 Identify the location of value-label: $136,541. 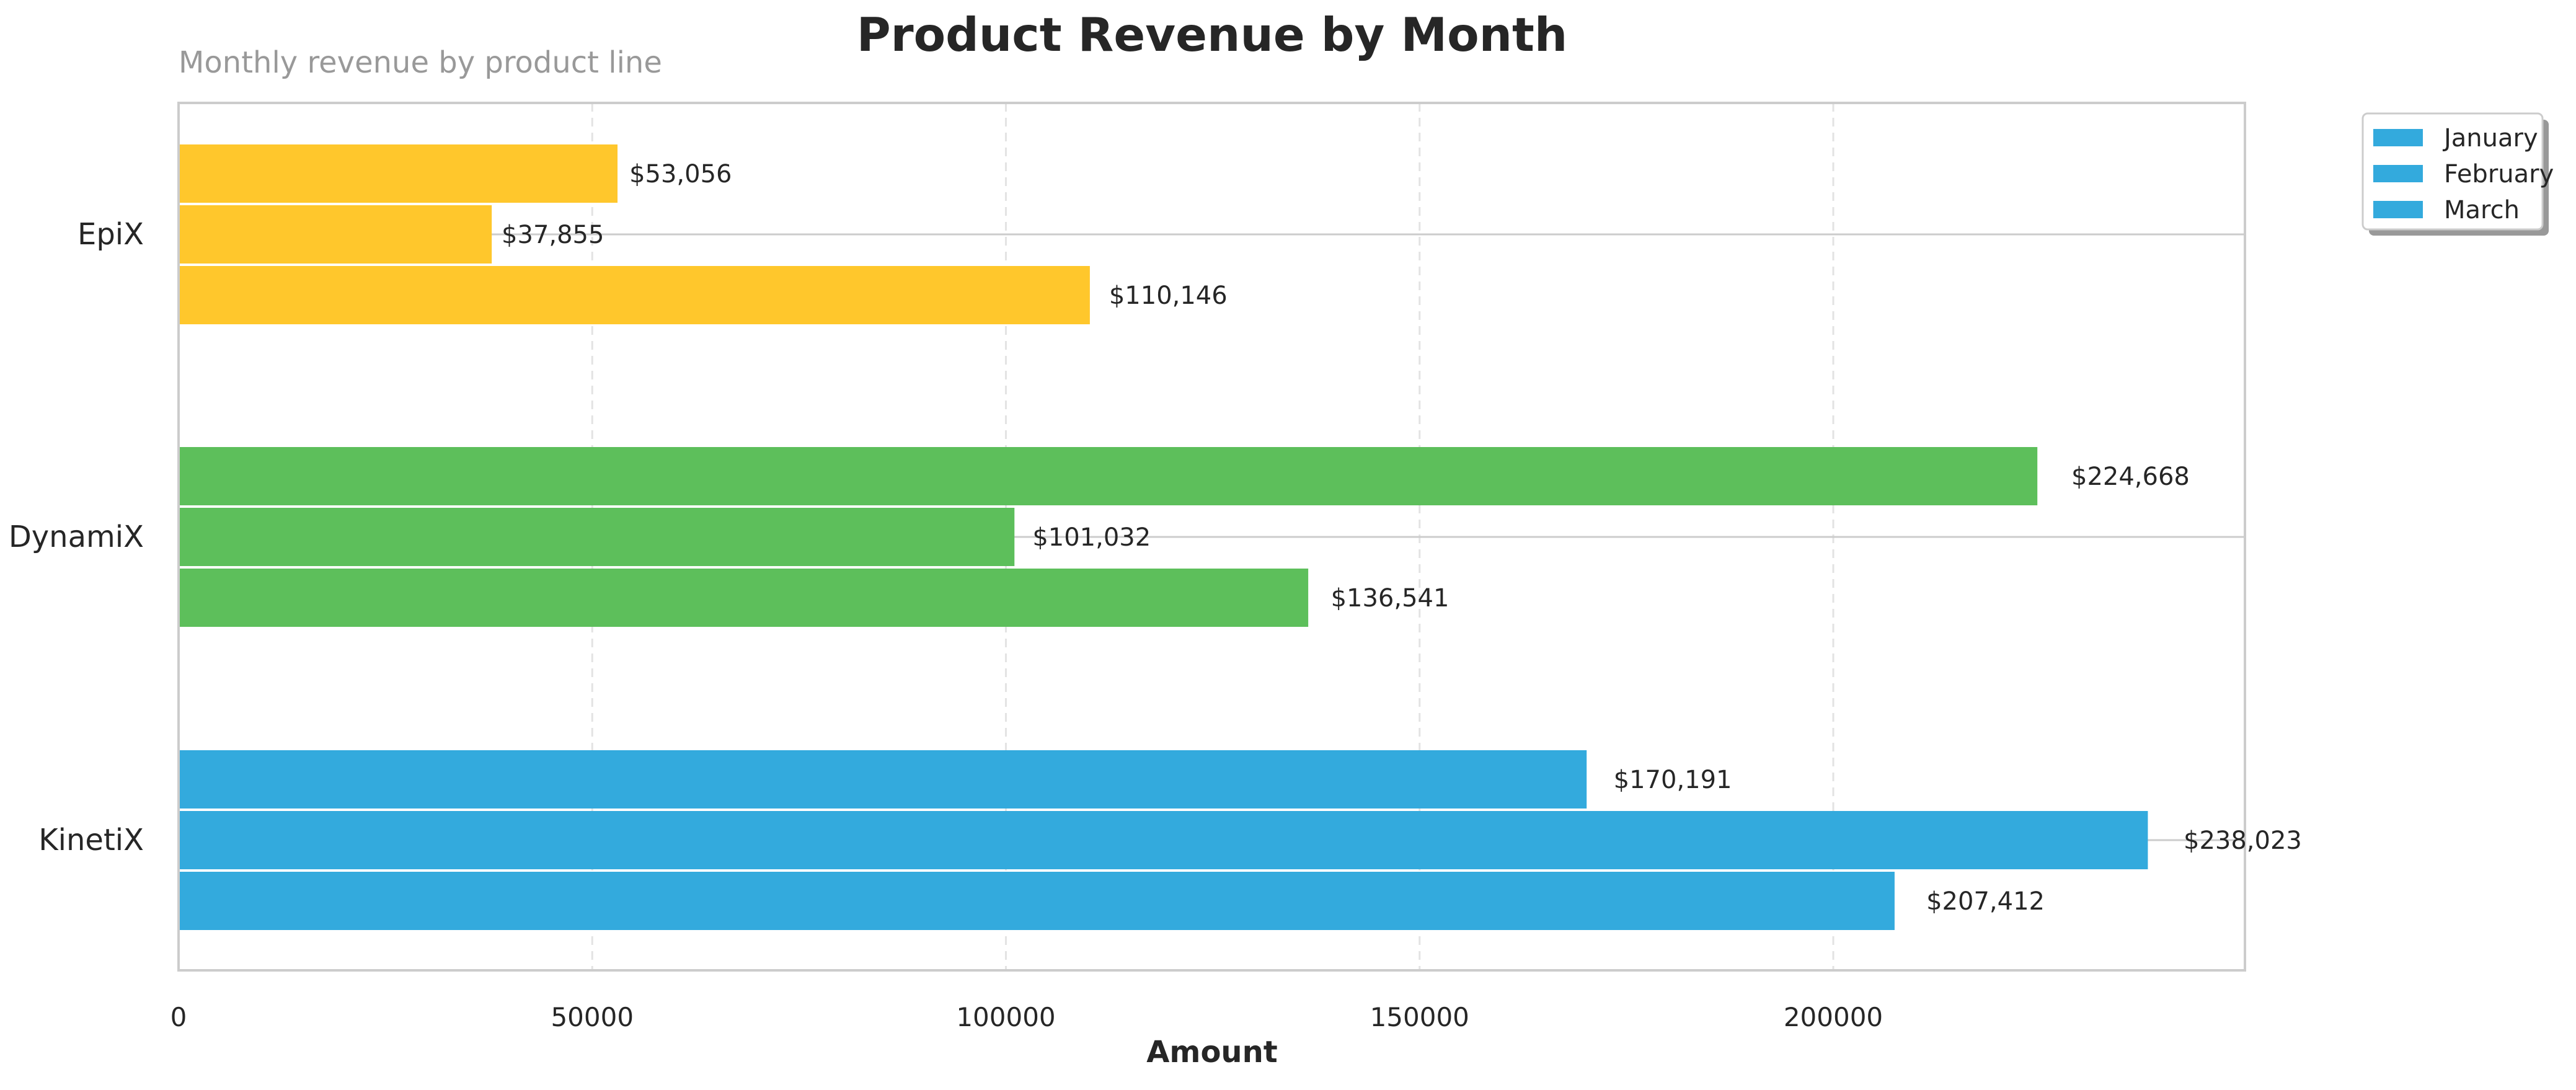
(1390, 598).